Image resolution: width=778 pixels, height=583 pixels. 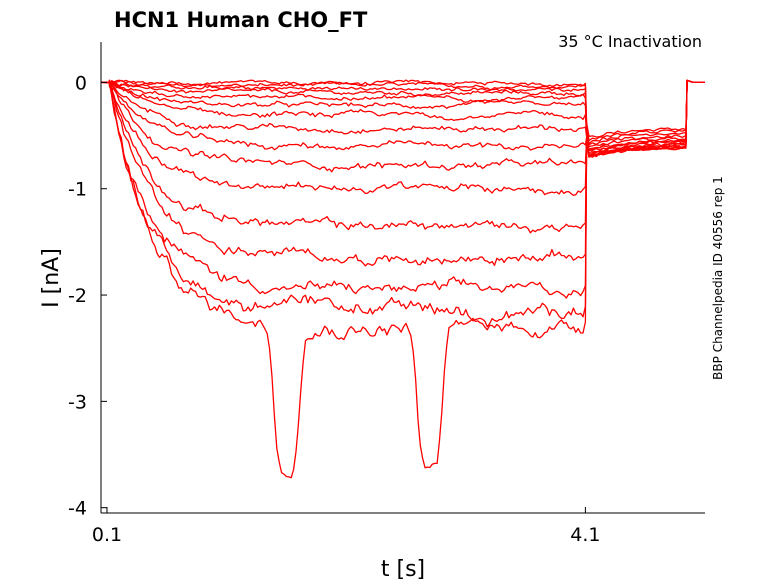 I want to click on y-tick-label: -2, so click(x=77, y=296).